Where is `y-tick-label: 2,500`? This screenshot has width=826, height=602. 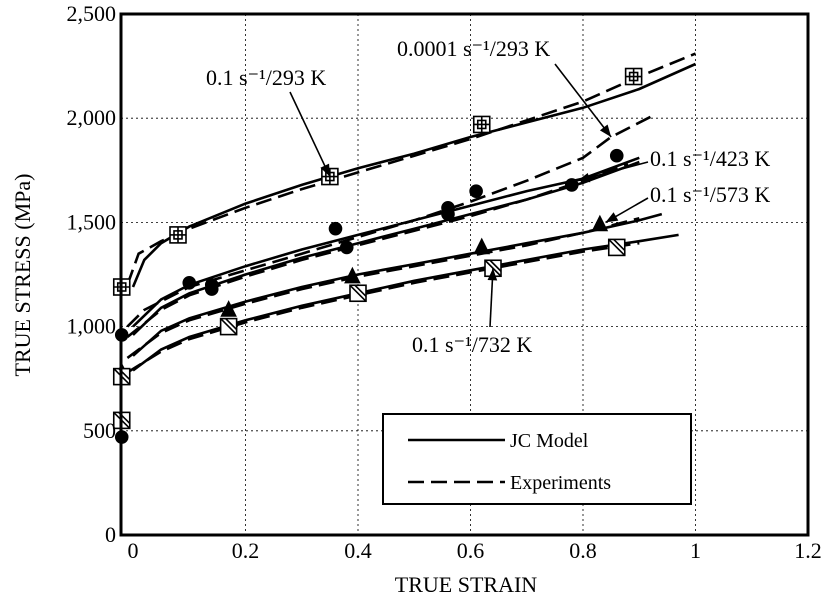 y-tick-label: 2,500 is located at coordinates (92, 13).